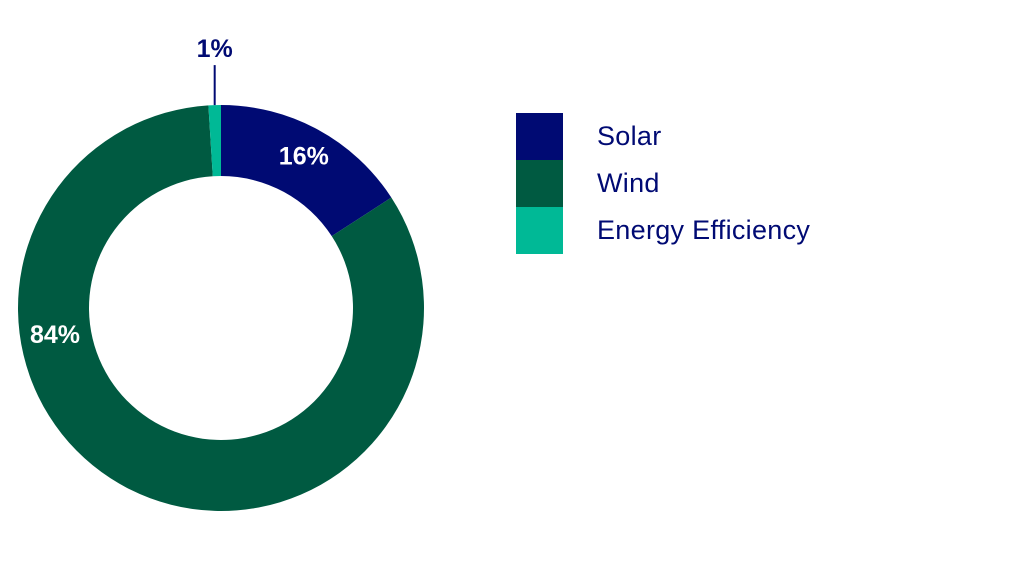 The image size is (1032, 562). What do you see at coordinates (629, 136) in the screenshot?
I see `legend-label-solar: Solar` at bounding box center [629, 136].